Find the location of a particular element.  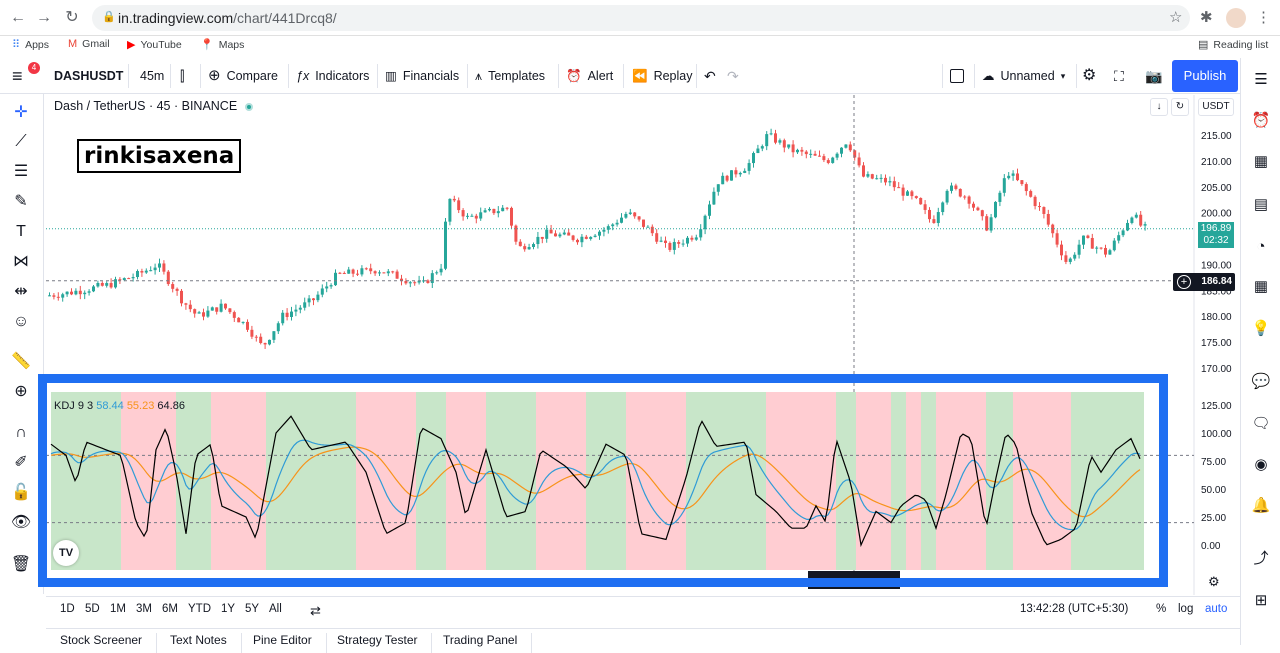

range-ytd: YTD is located at coordinates (199, 609).